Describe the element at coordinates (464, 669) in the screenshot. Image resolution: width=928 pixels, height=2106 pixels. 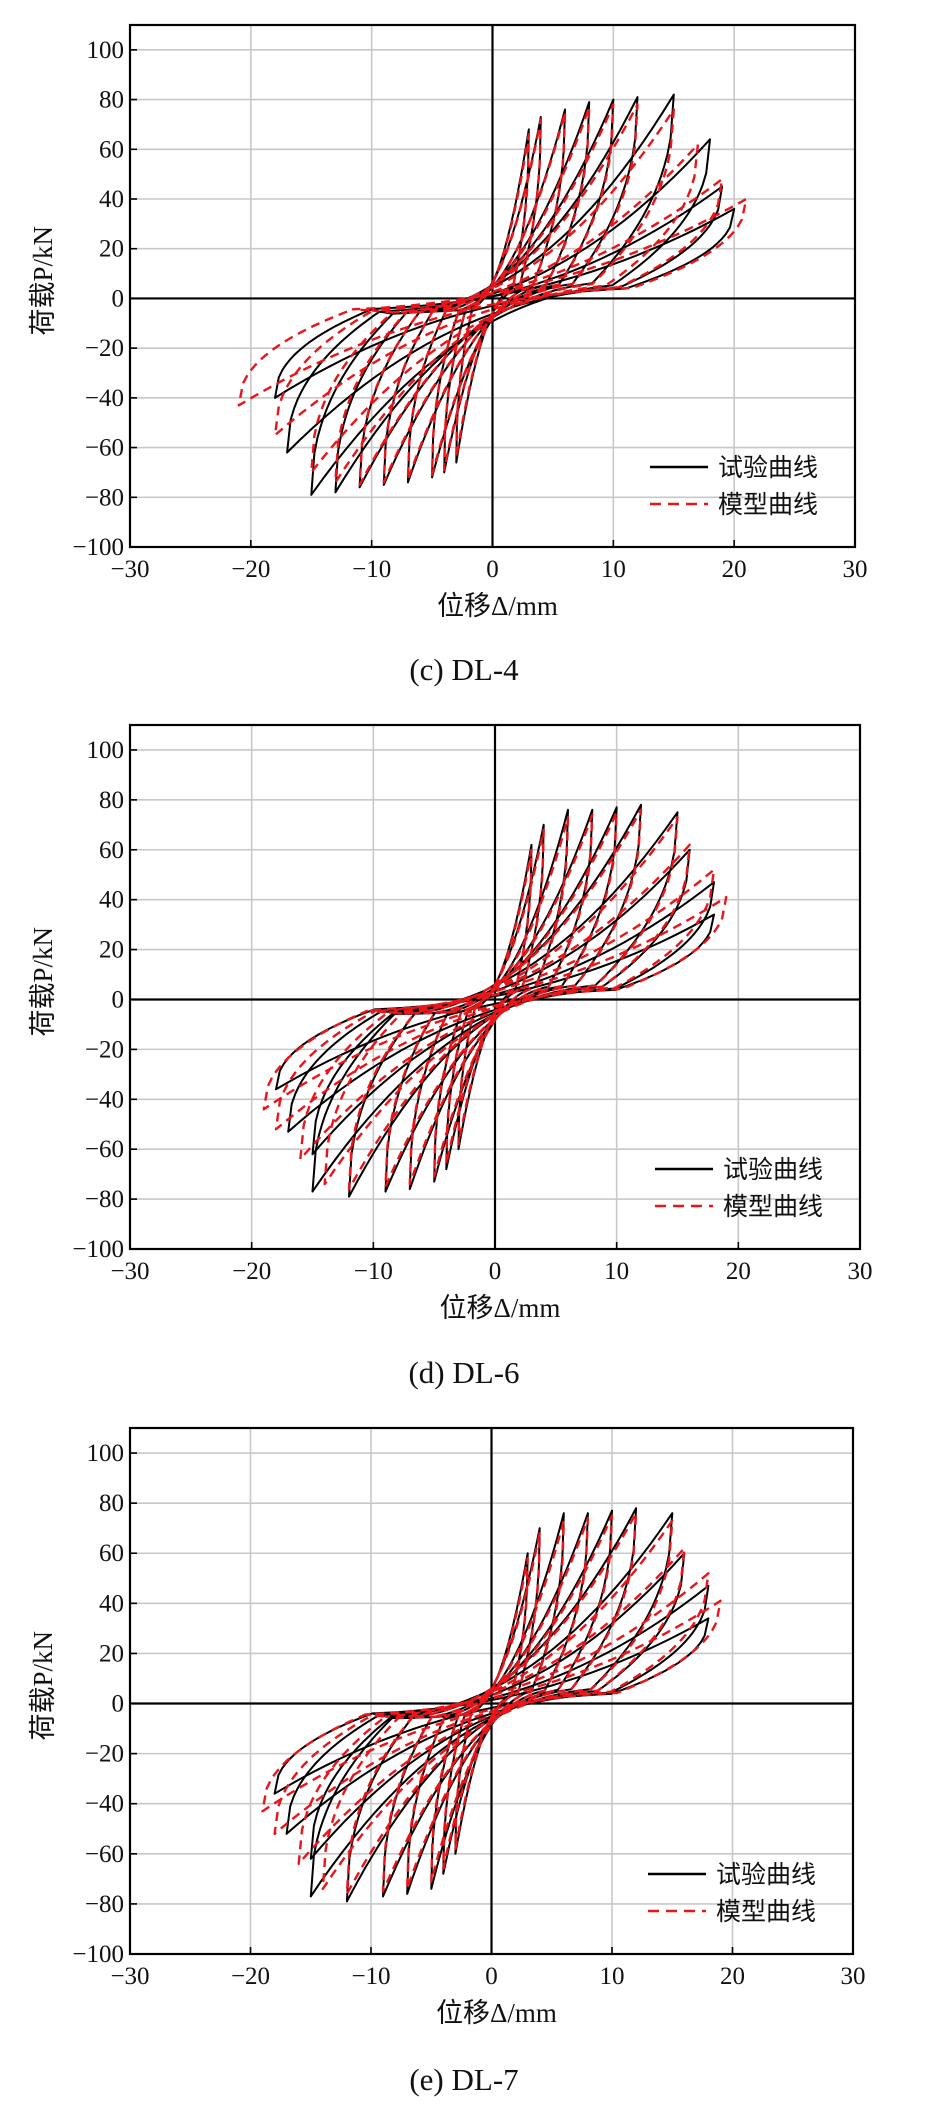
I see `panel-caption: (c) DL-4` at that location.